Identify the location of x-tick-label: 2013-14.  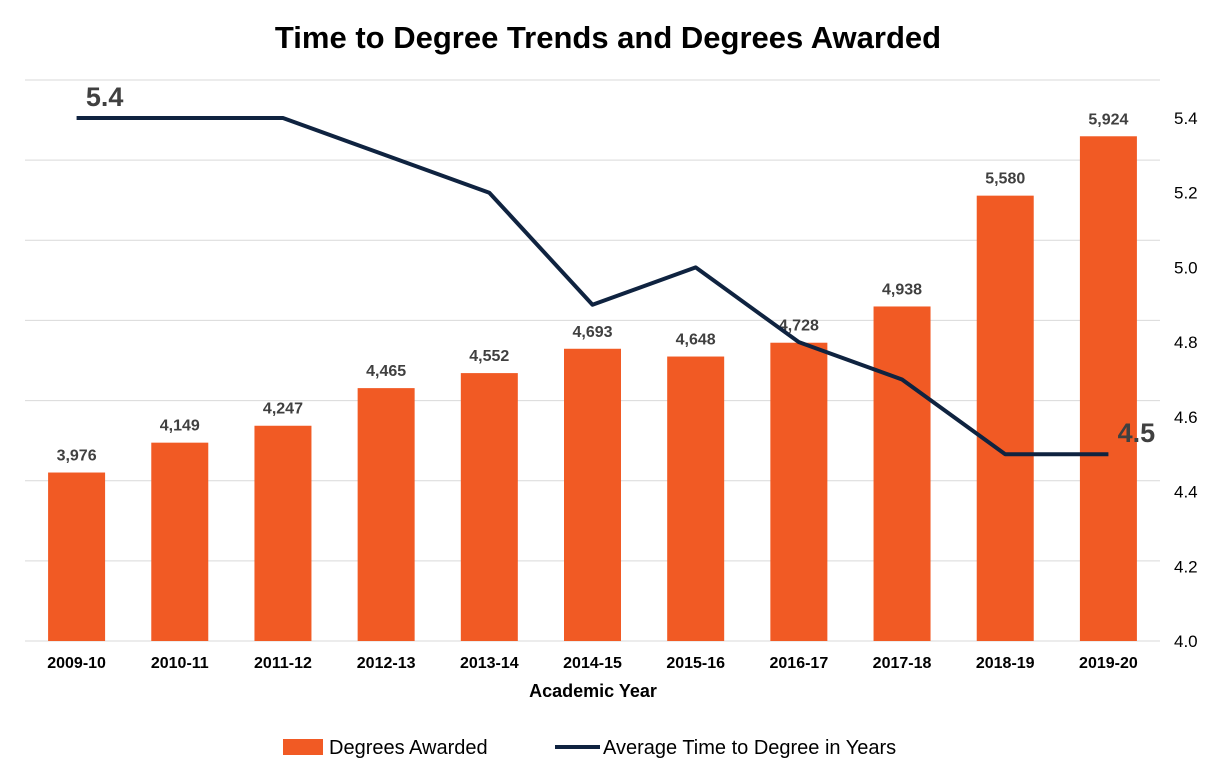
(489, 663).